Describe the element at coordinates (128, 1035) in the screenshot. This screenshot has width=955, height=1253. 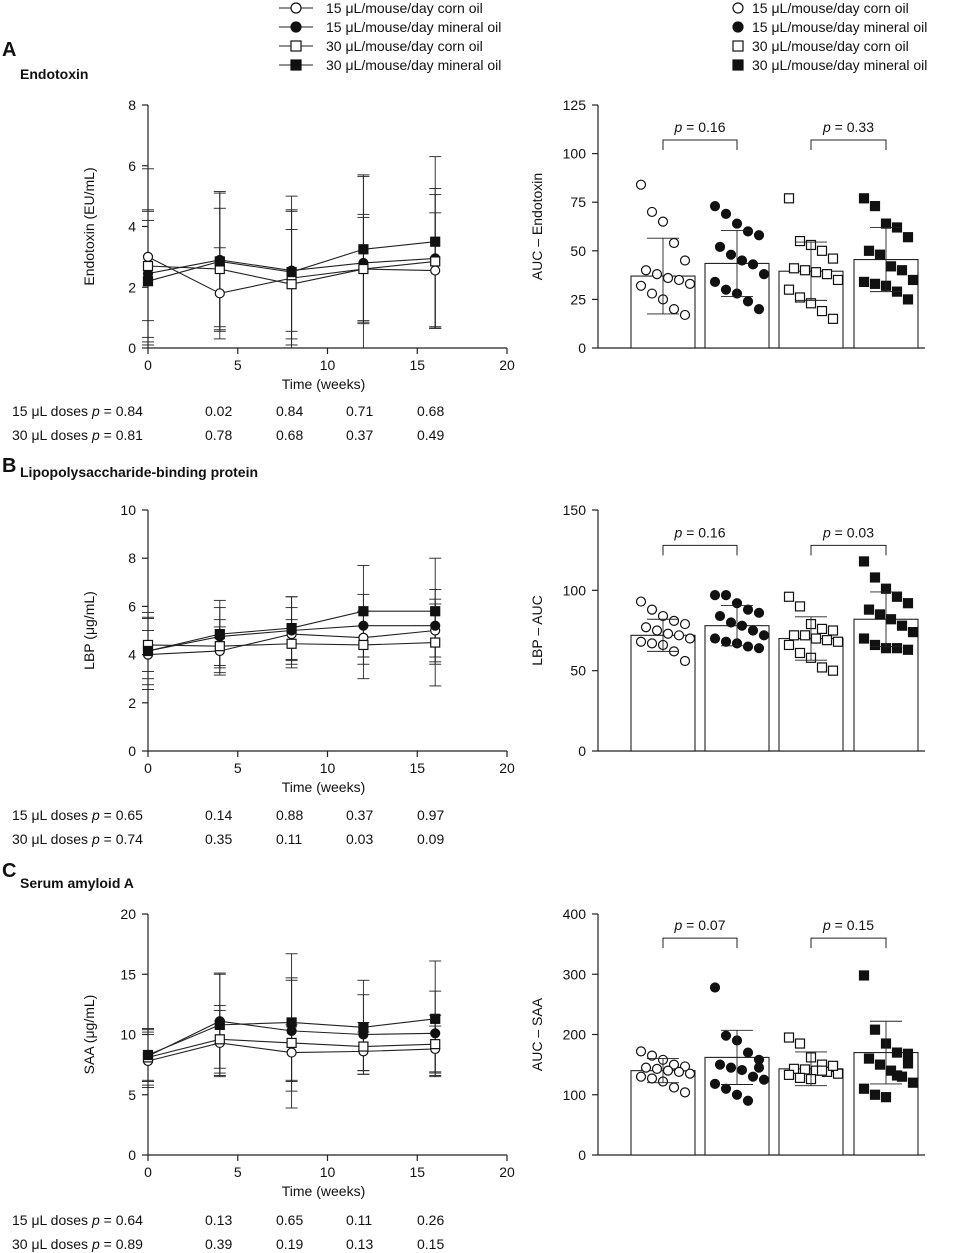
I see `y-tick-label: 10` at that location.